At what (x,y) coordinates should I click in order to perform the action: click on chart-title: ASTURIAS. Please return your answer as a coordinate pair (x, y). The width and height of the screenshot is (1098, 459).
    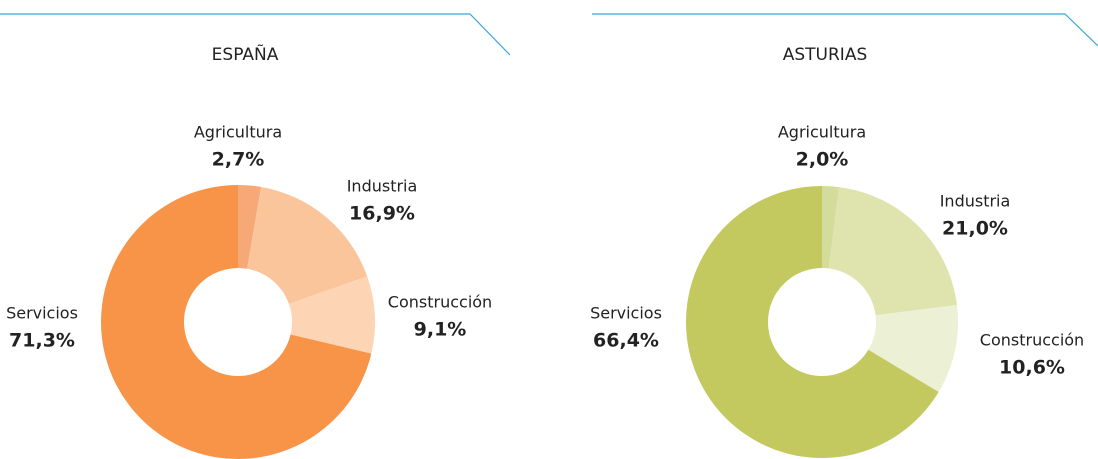
    Looking at the image, I should click on (825, 55).